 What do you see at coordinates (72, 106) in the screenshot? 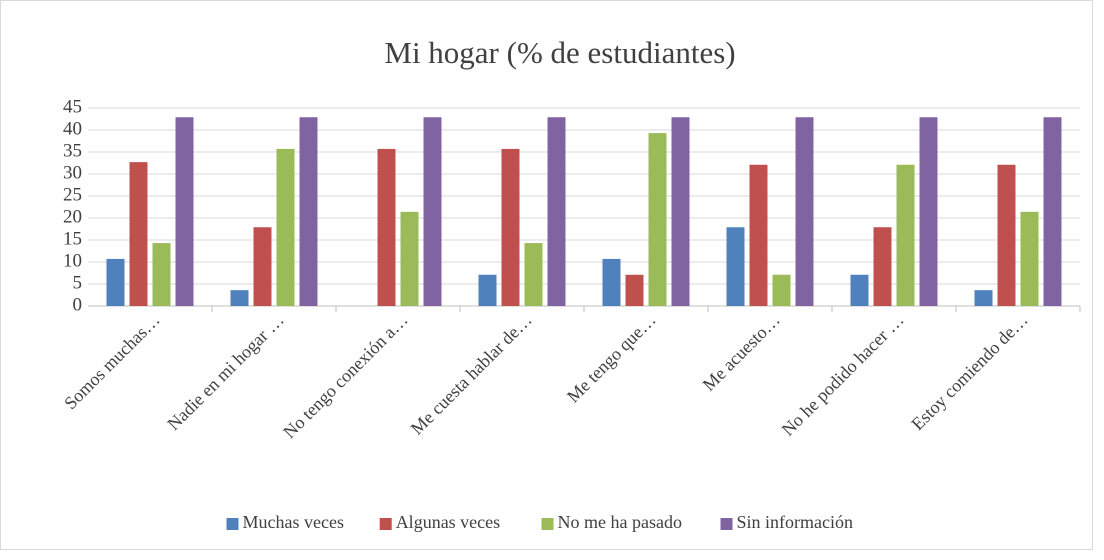
I see `y-tick-label: 45` at bounding box center [72, 106].